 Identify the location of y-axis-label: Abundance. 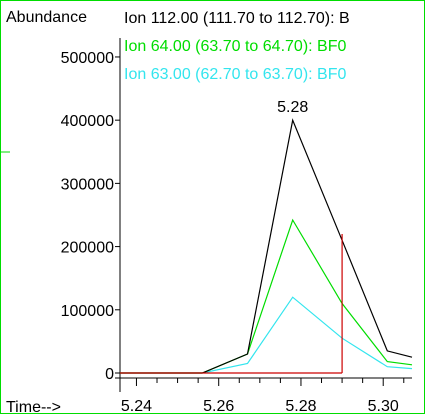
(46, 17).